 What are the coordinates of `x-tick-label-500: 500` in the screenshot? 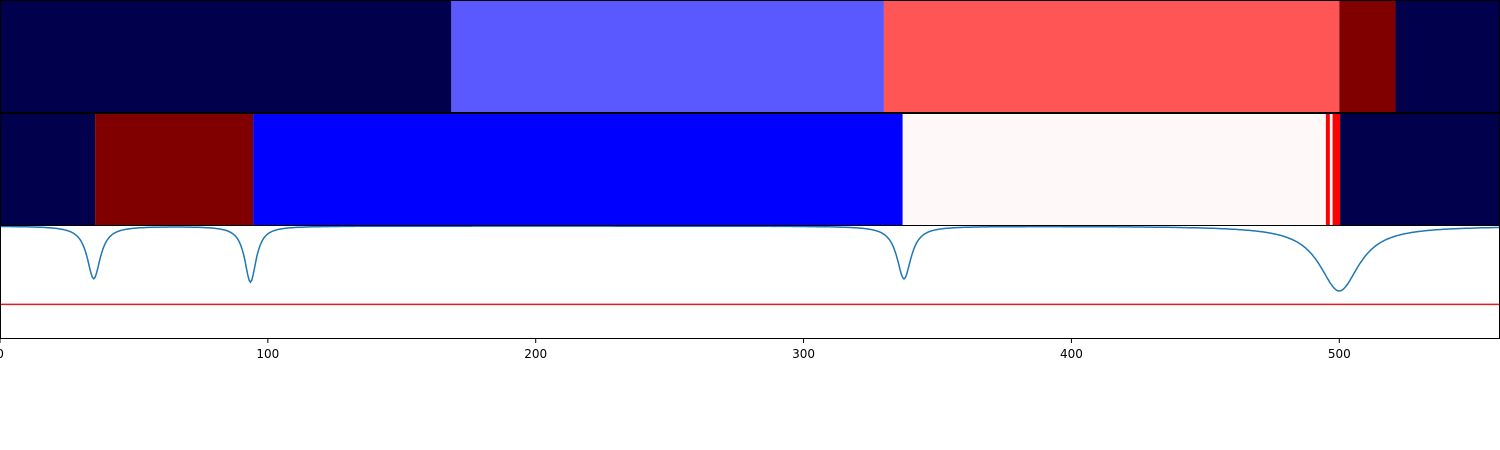 It's located at (1339, 354).